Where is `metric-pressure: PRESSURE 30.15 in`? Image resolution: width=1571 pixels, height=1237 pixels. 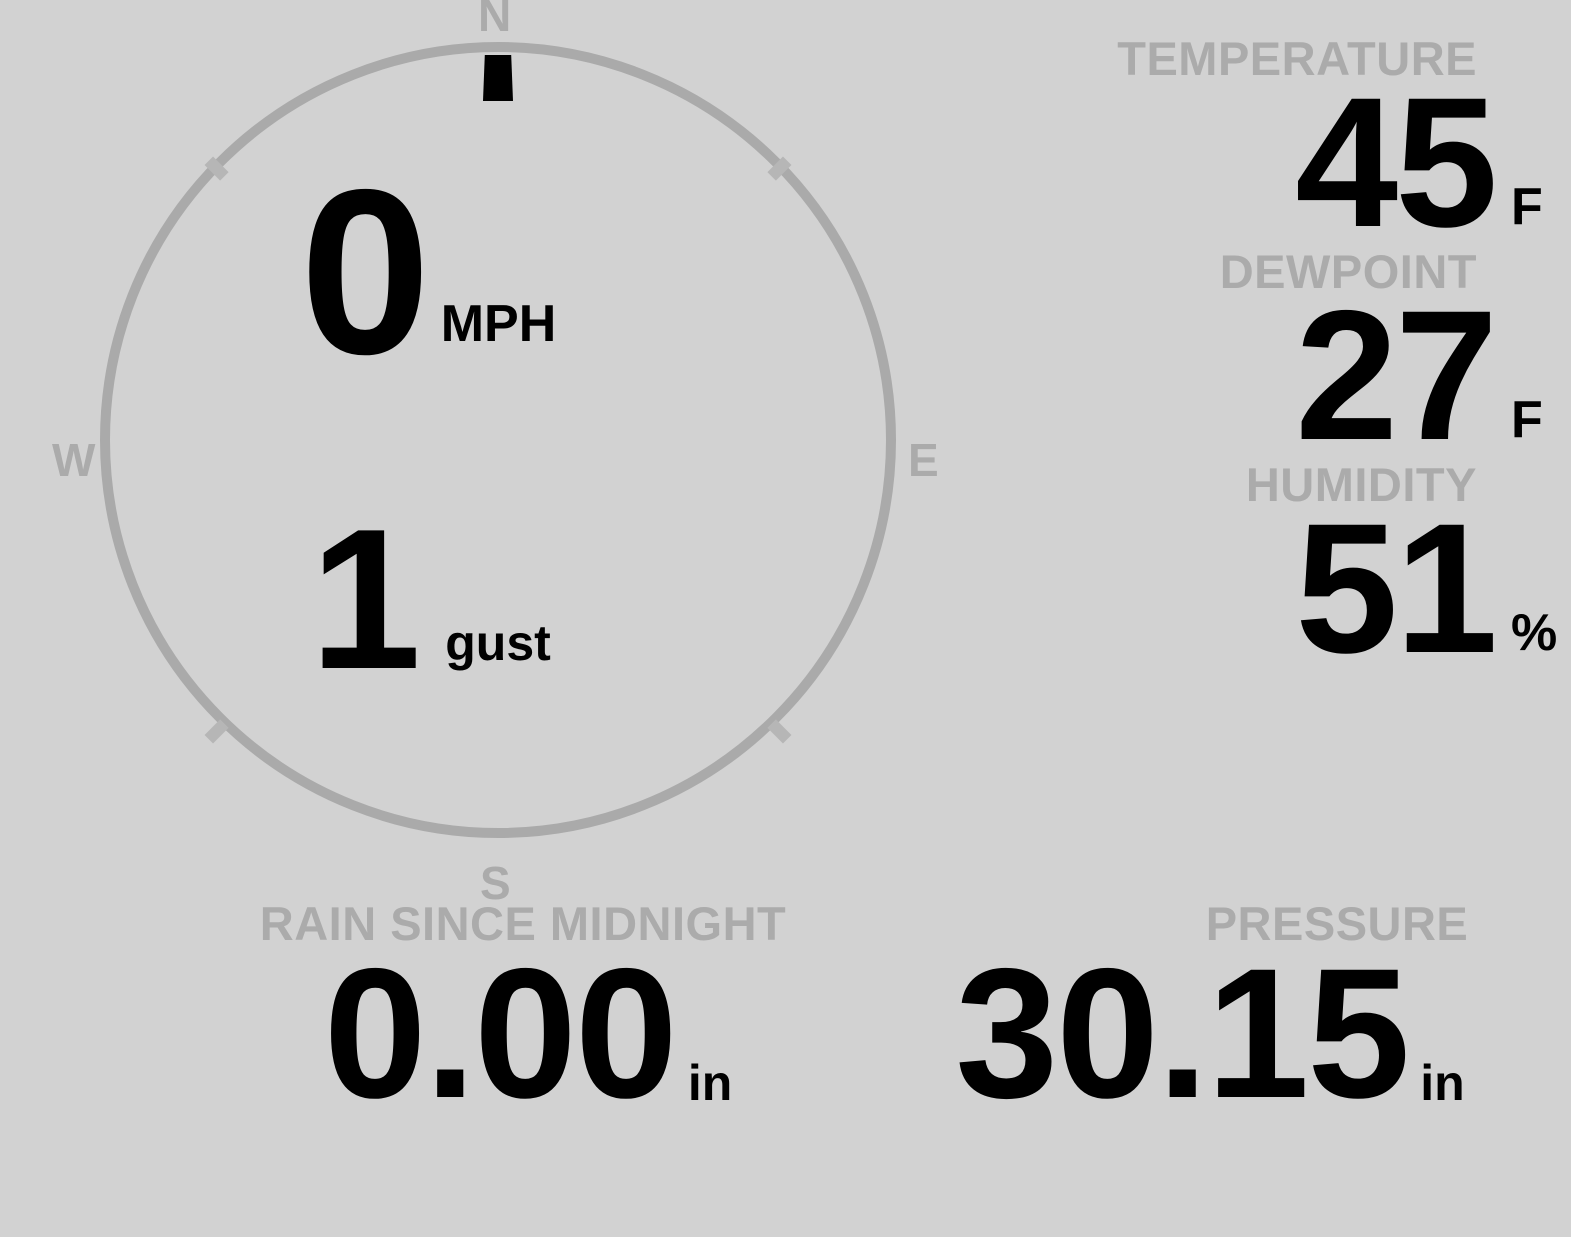
metric-pressure: PRESSURE 30.15 in is located at coordinates (1210, 1017).